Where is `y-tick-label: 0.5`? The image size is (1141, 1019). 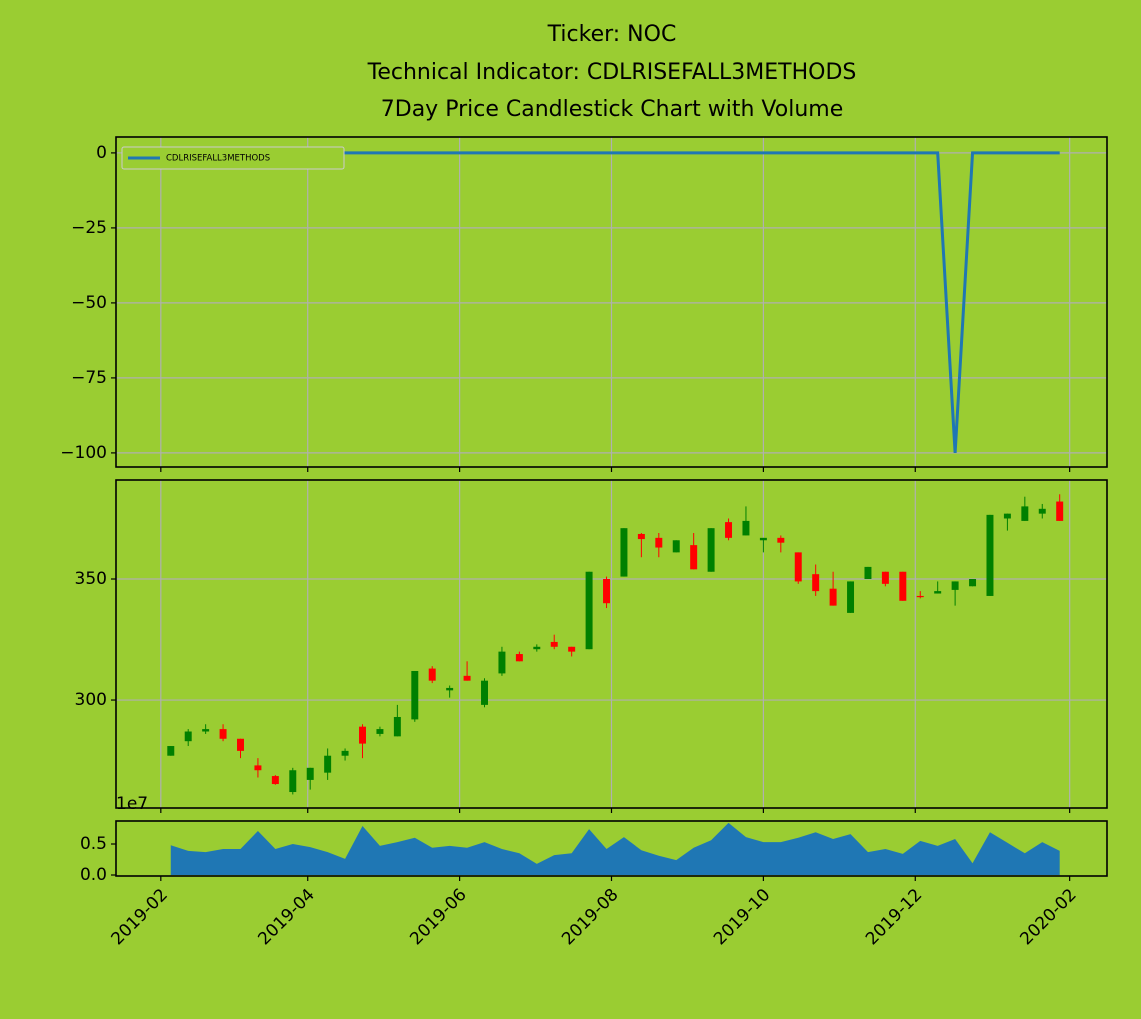
y-tick-label: 0.5 is located at coordinates (93, 844).